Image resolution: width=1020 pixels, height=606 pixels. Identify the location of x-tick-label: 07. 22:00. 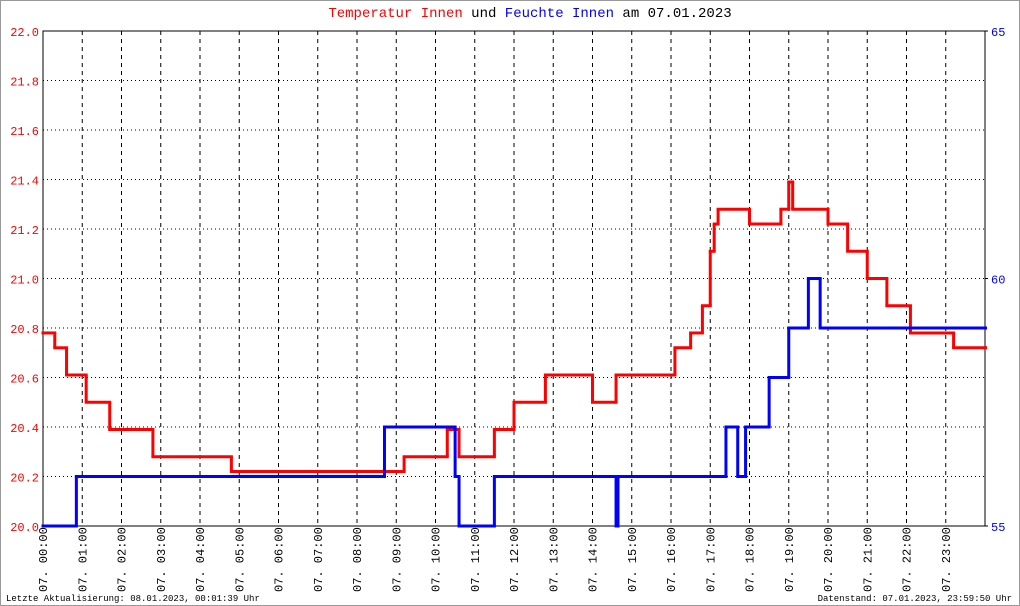
(908, 559).